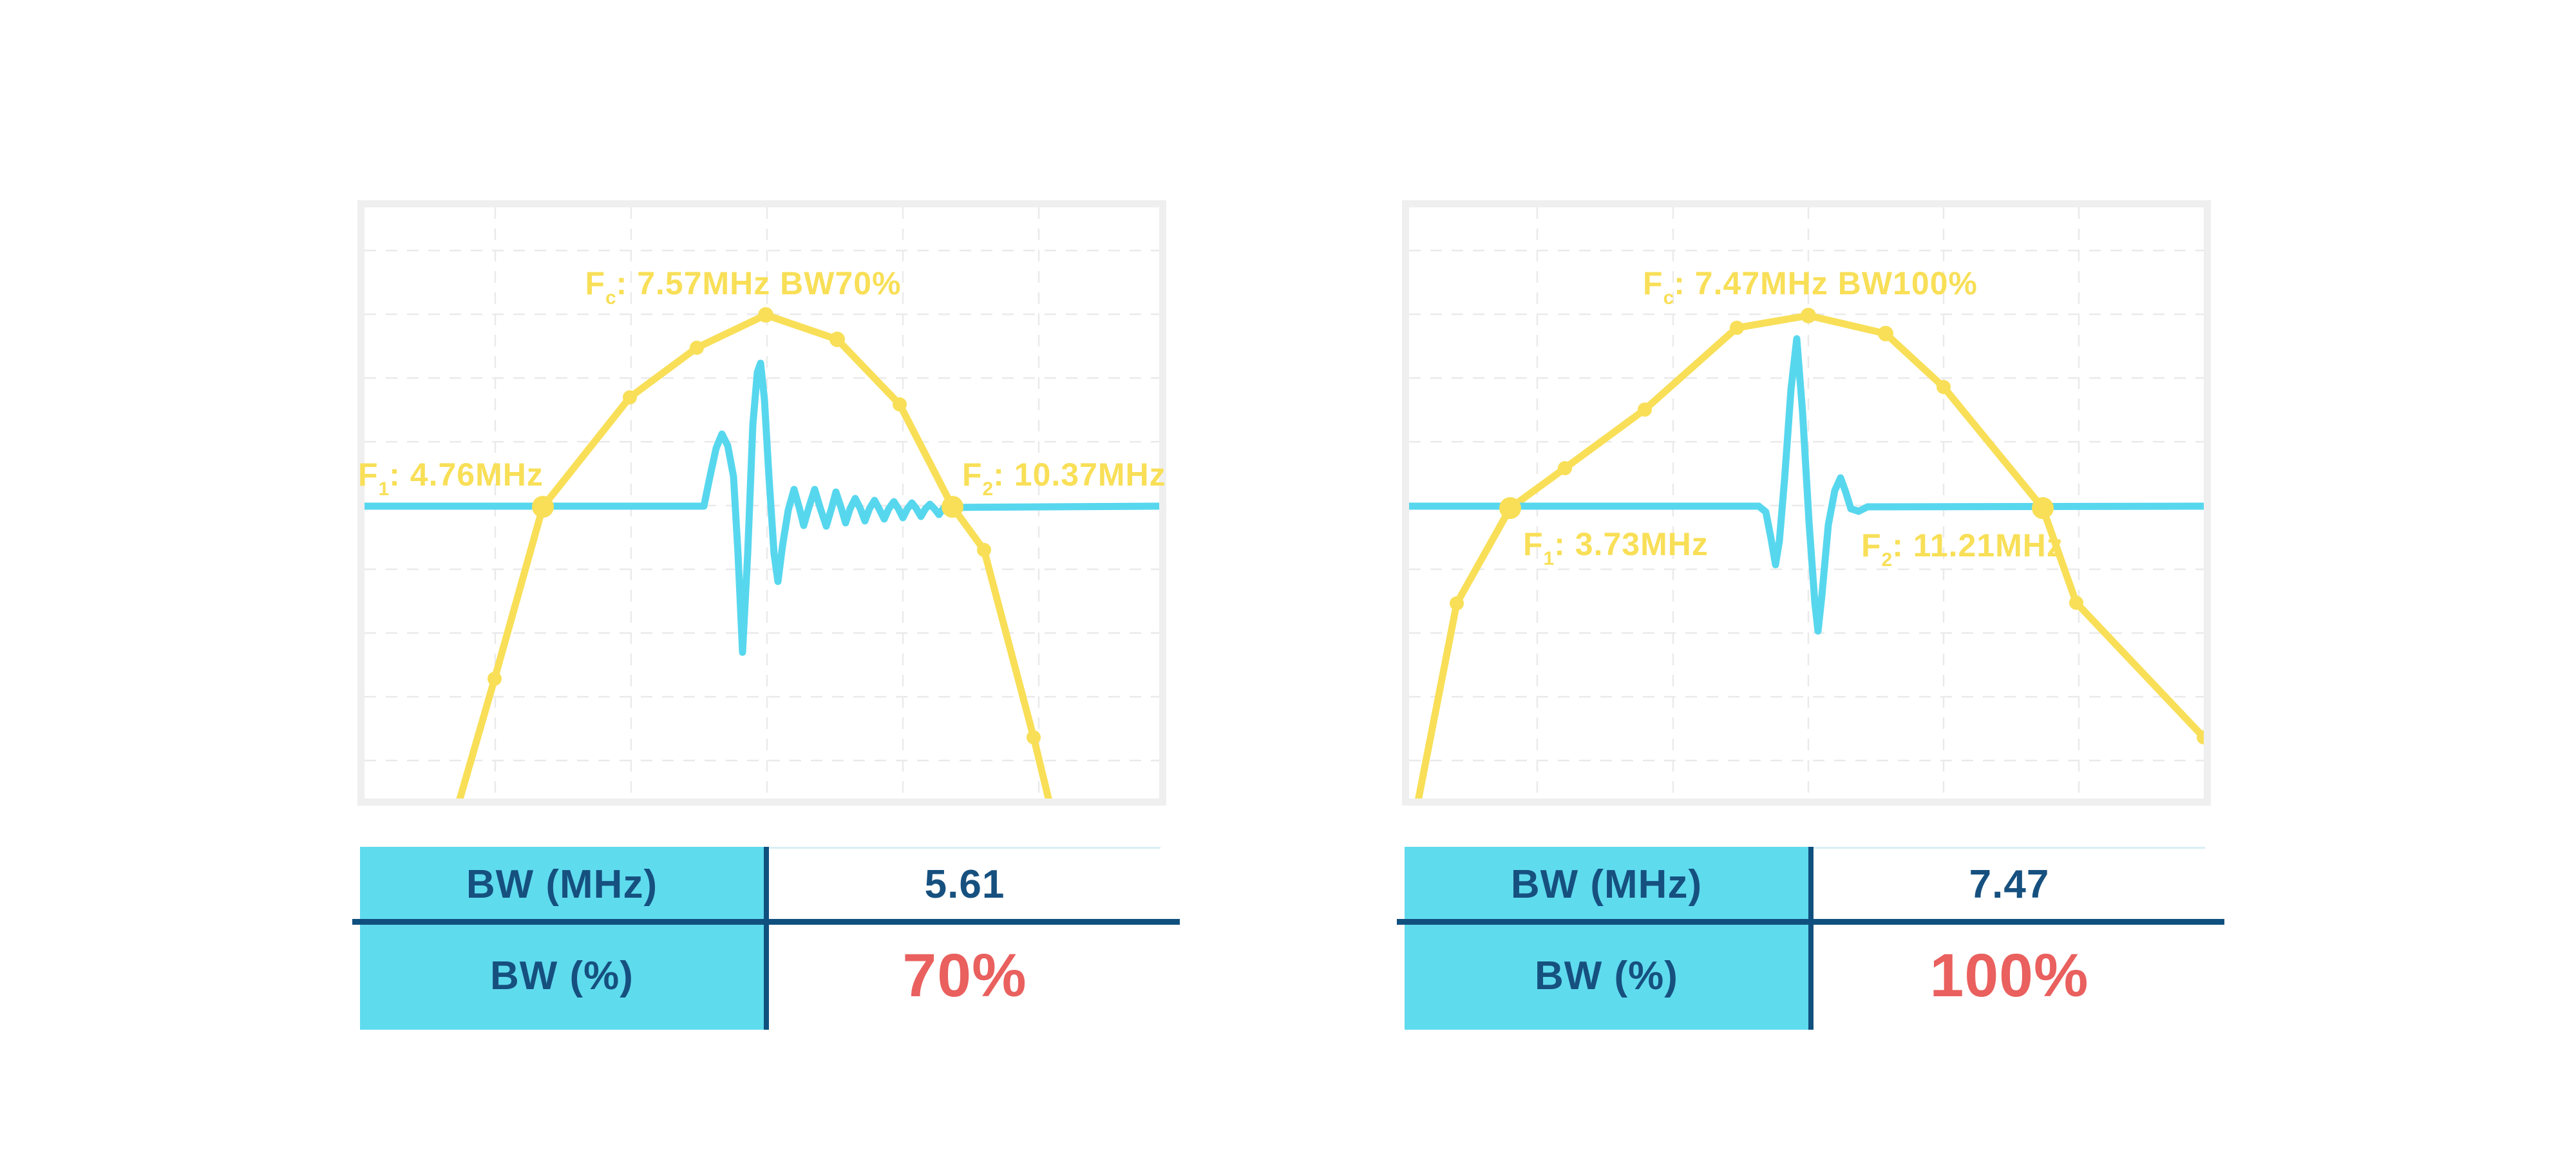  What do you see at coordinates (1607, 975) in the screenshot?
I see `right-table-row-label-bw-percent: BW (%)` at bounding box center [1607, 975].